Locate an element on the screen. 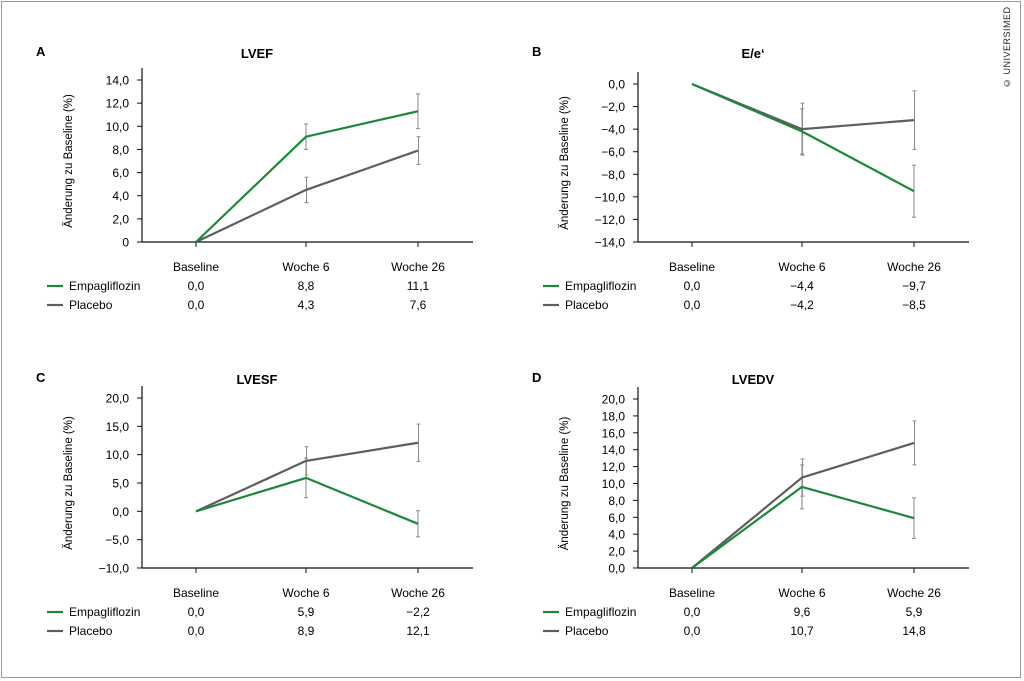  panel-letter: B is located at coordinates (536, 51).